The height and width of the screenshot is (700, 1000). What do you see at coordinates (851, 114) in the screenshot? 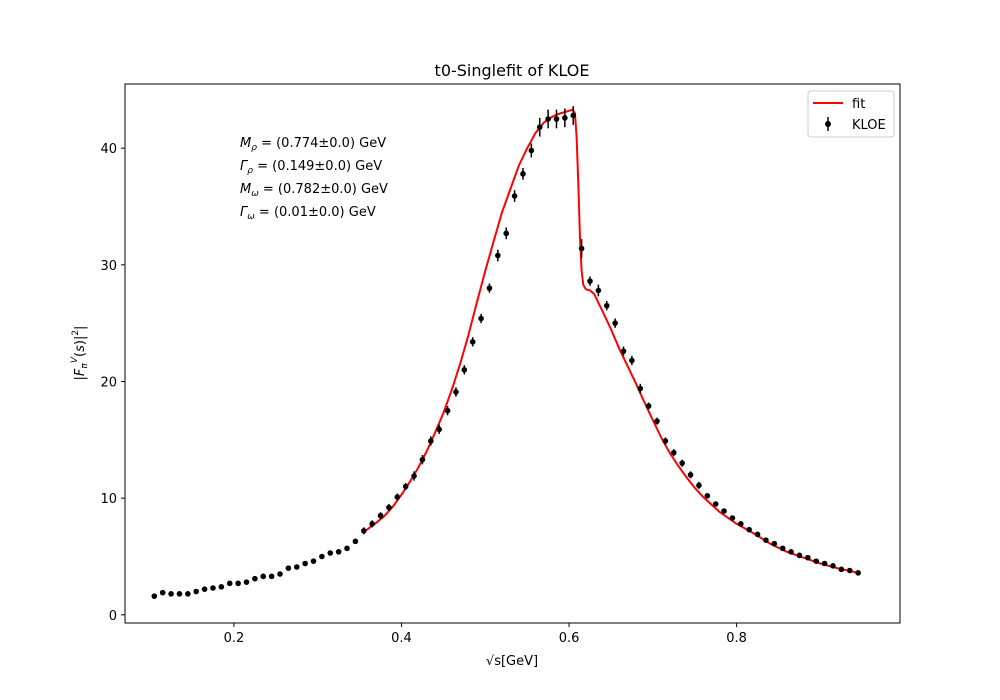
I see `legend: fit KLOE` at bounding box center [851, 114].